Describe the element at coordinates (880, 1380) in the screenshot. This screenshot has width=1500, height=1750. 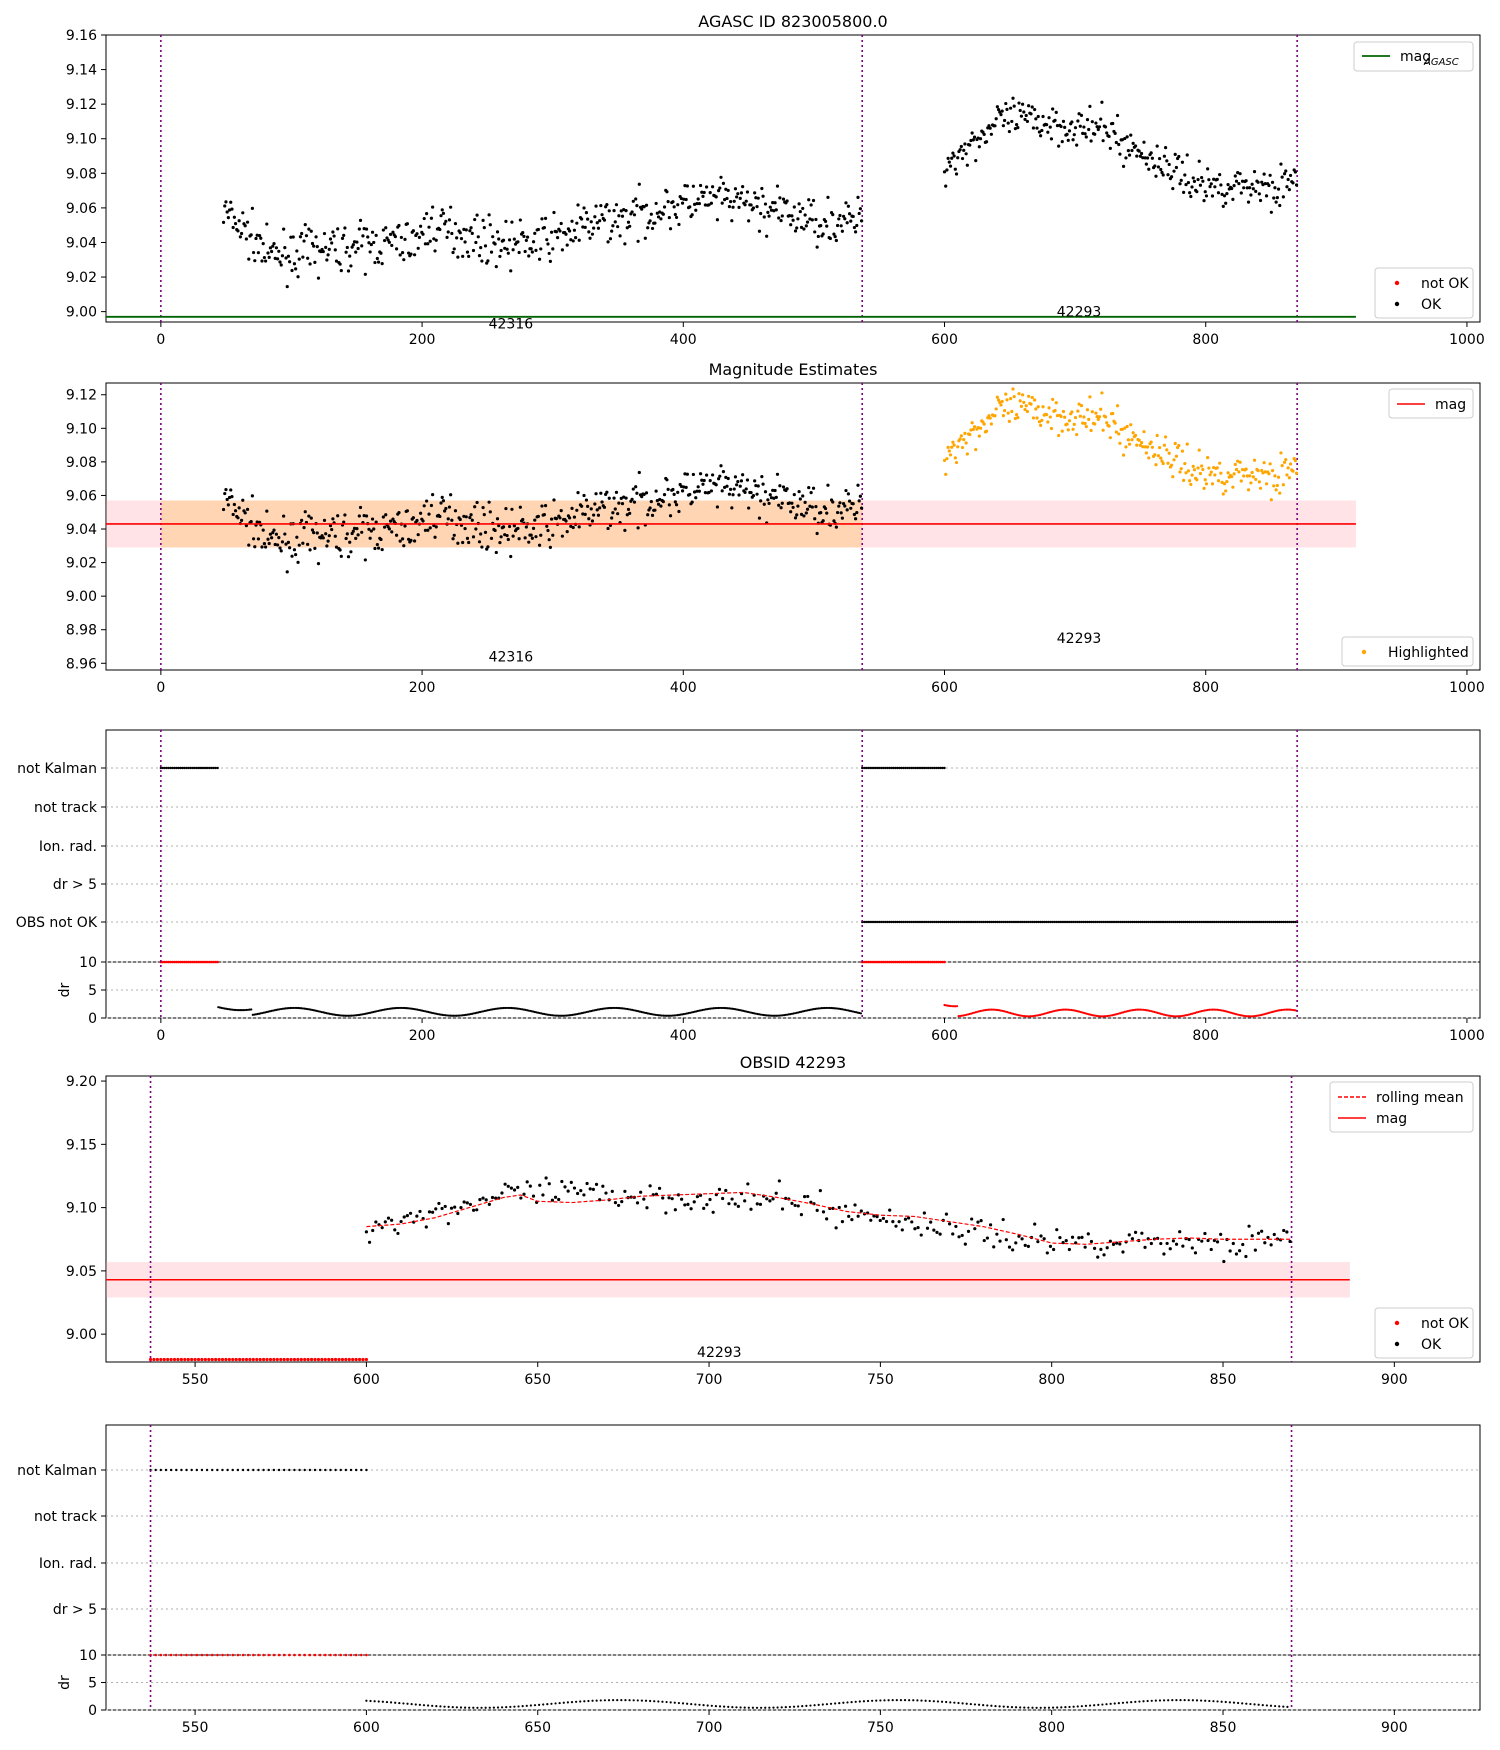
I see `x-tick-label: 750` at that location.